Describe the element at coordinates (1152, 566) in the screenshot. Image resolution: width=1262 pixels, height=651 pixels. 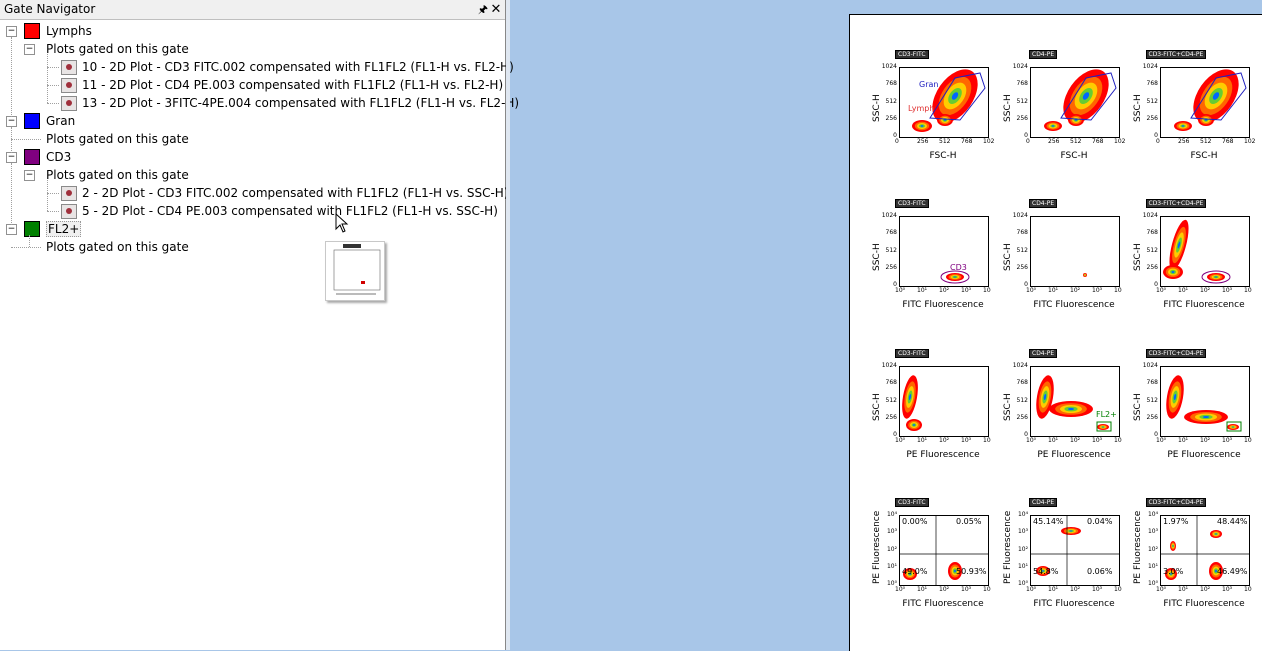
I see `y-tick-label: 10¹` at that location.